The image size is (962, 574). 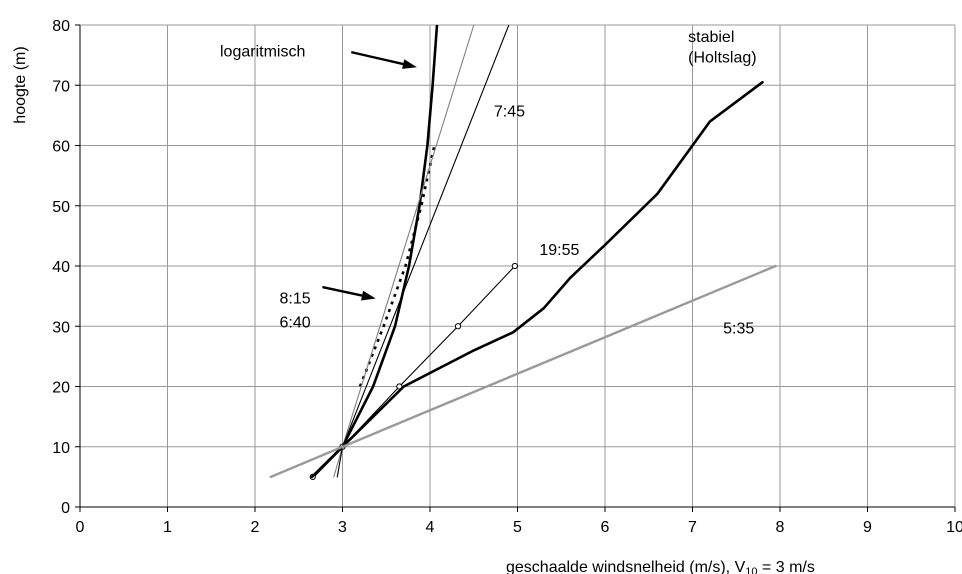 I want to click on y-tick-label: 60, so click(x=61, y=147).